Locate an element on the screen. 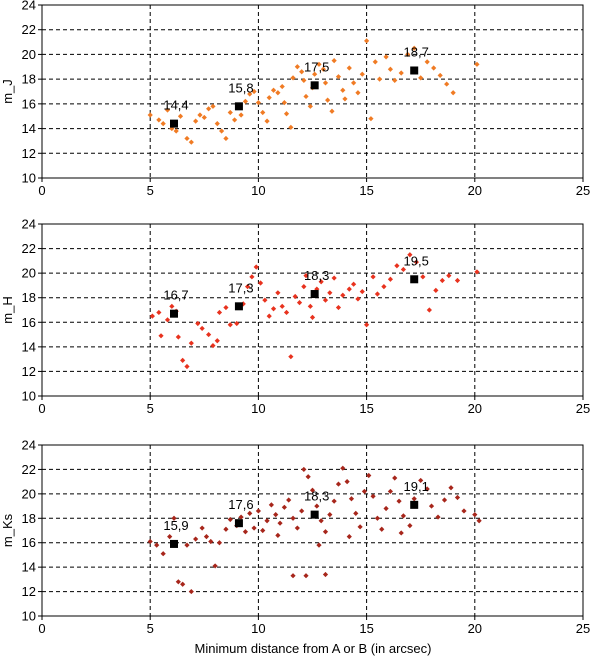  mean-value-label: 16,7 is located at coordinates (175, 295).